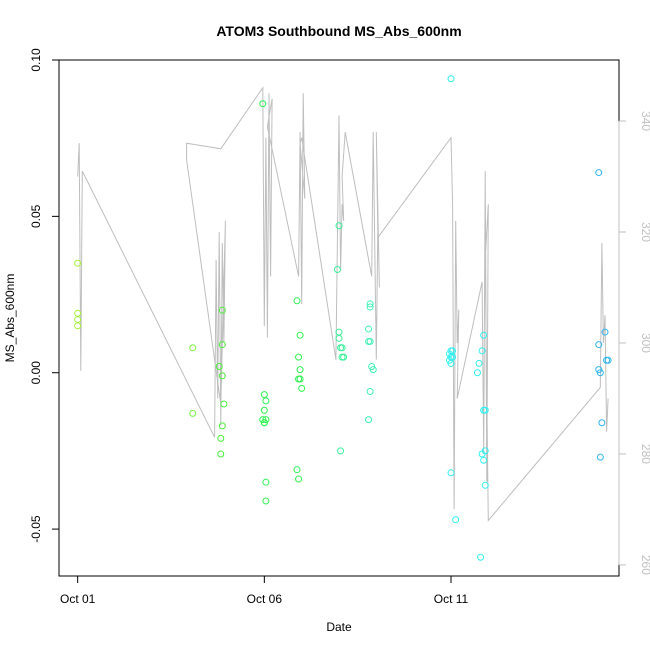  Describe the element at coordinates (44, 295) in the screenshot. I see `y-axis: -0.05 0.00 0.05 0.10` at that location.